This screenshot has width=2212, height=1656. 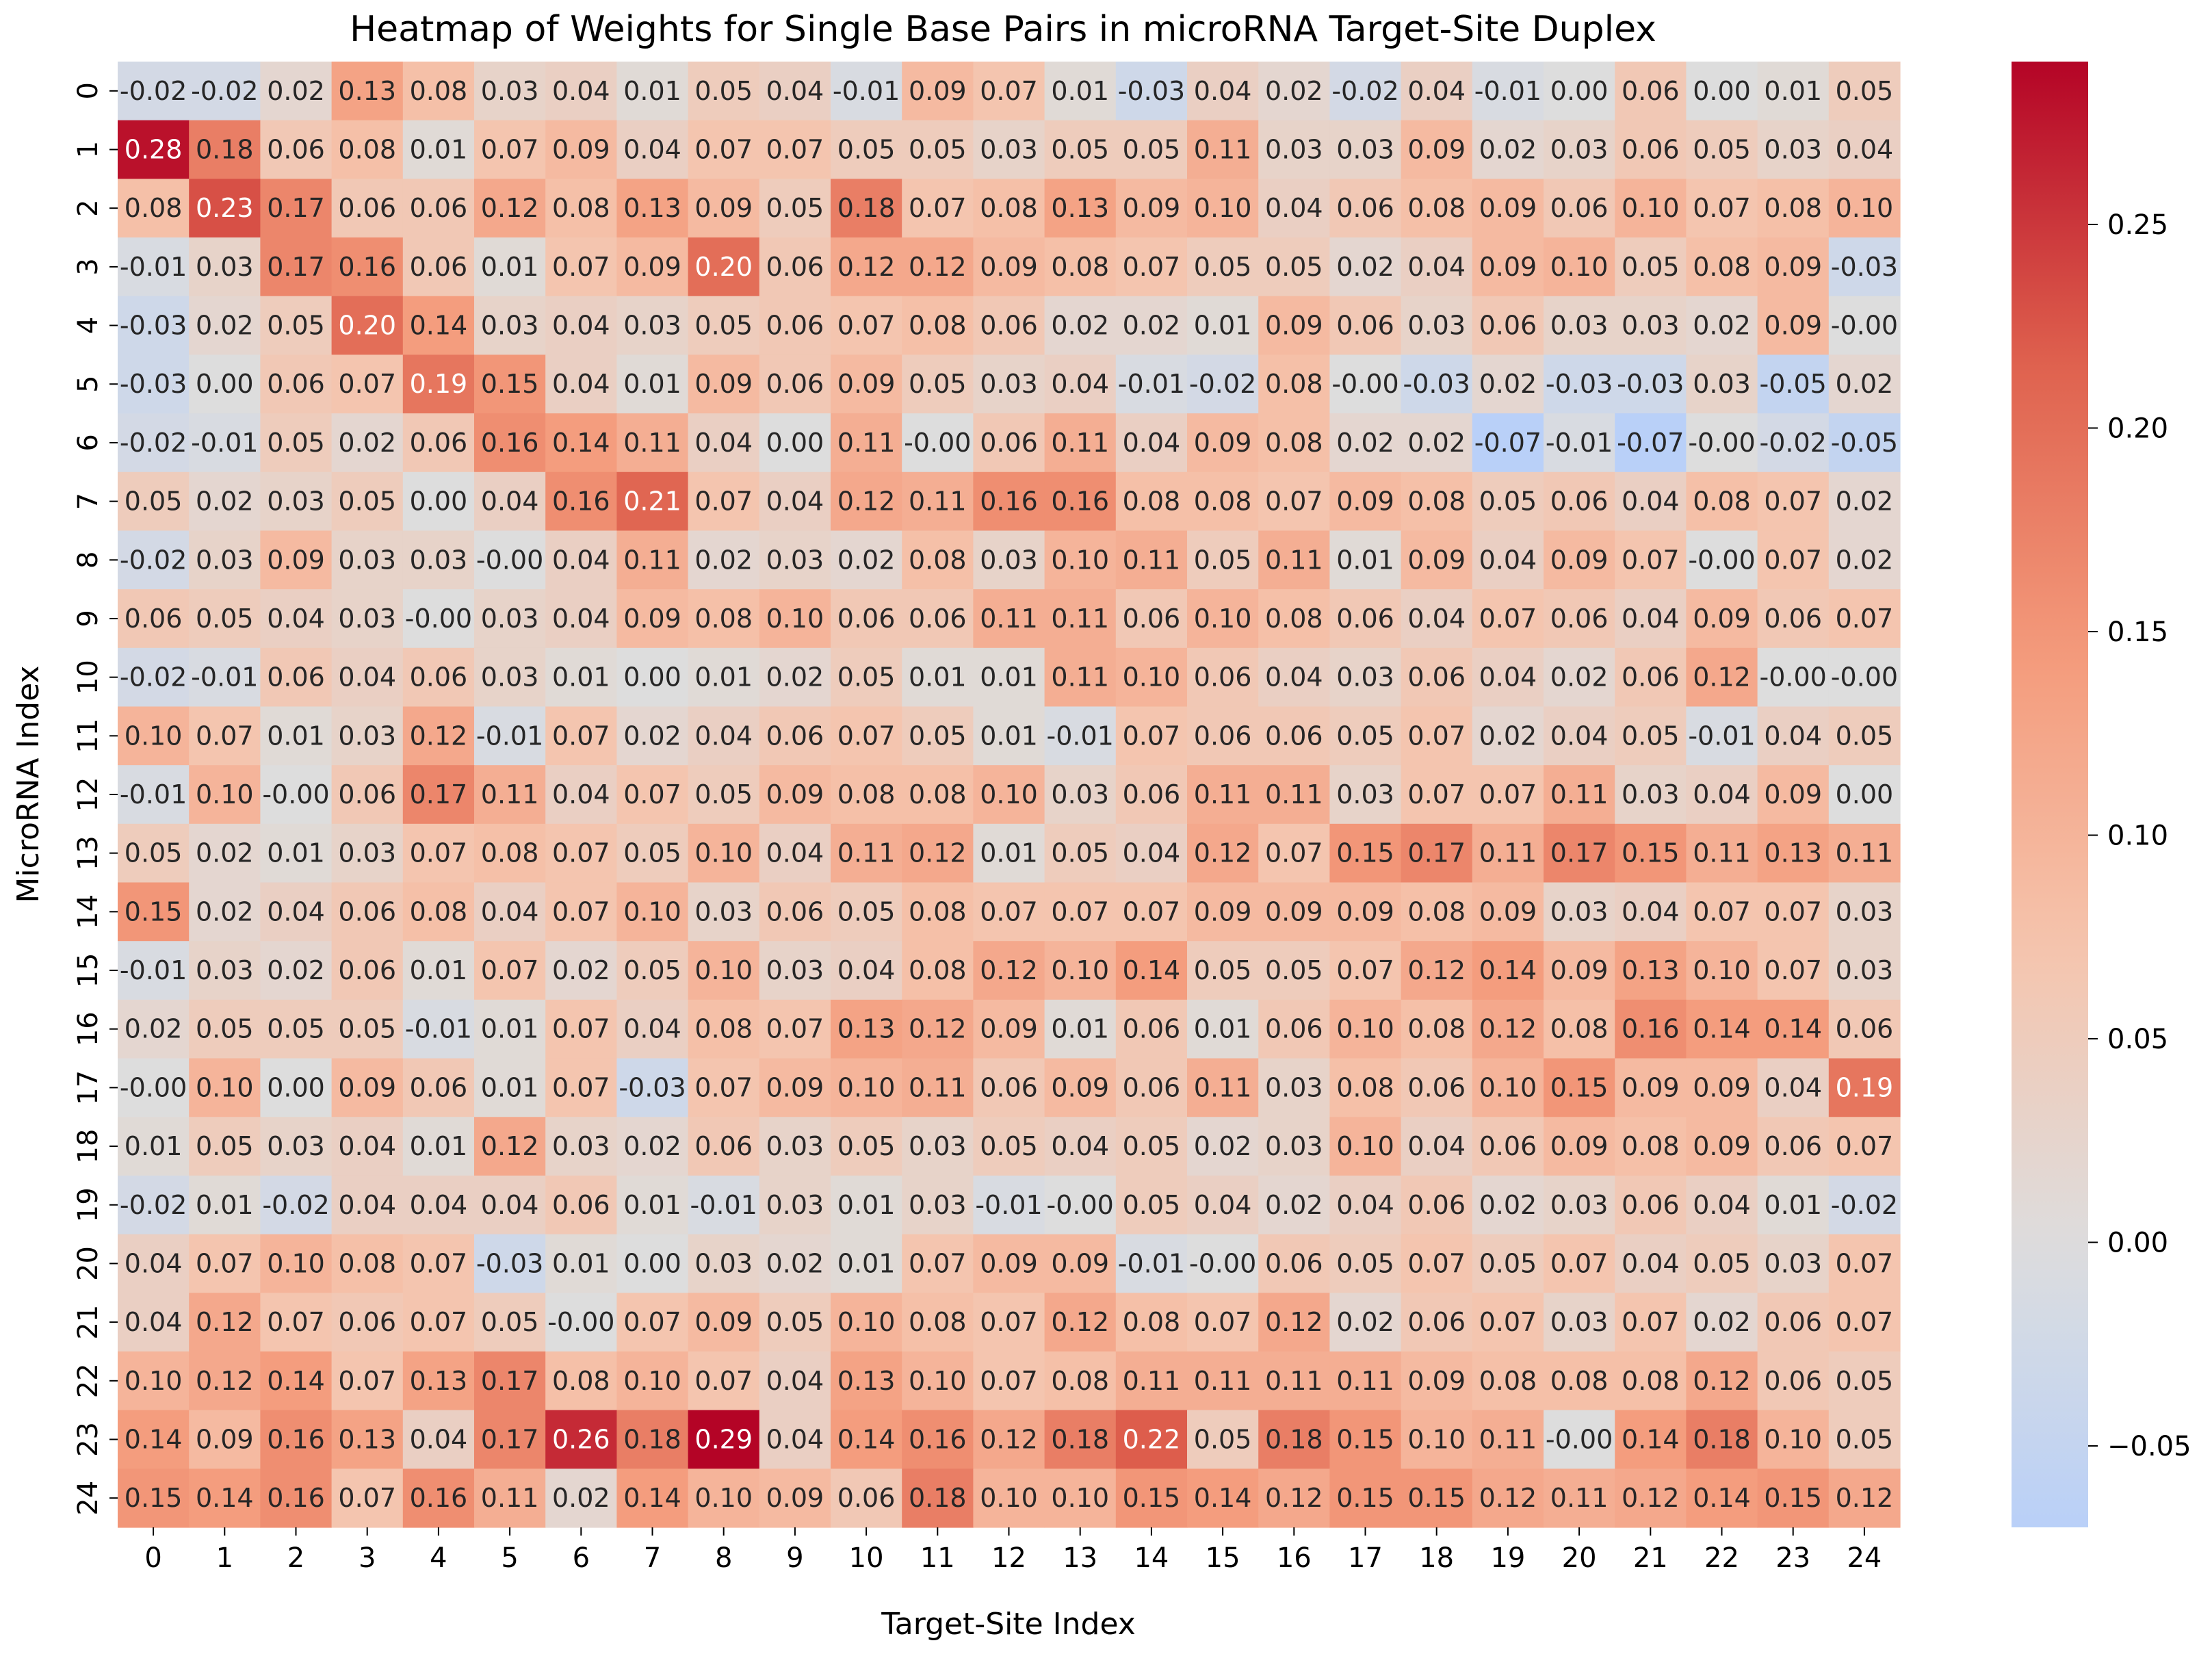 I want to click on colorbar-tick-label: 0.05, so click(x=2137, y=1039).